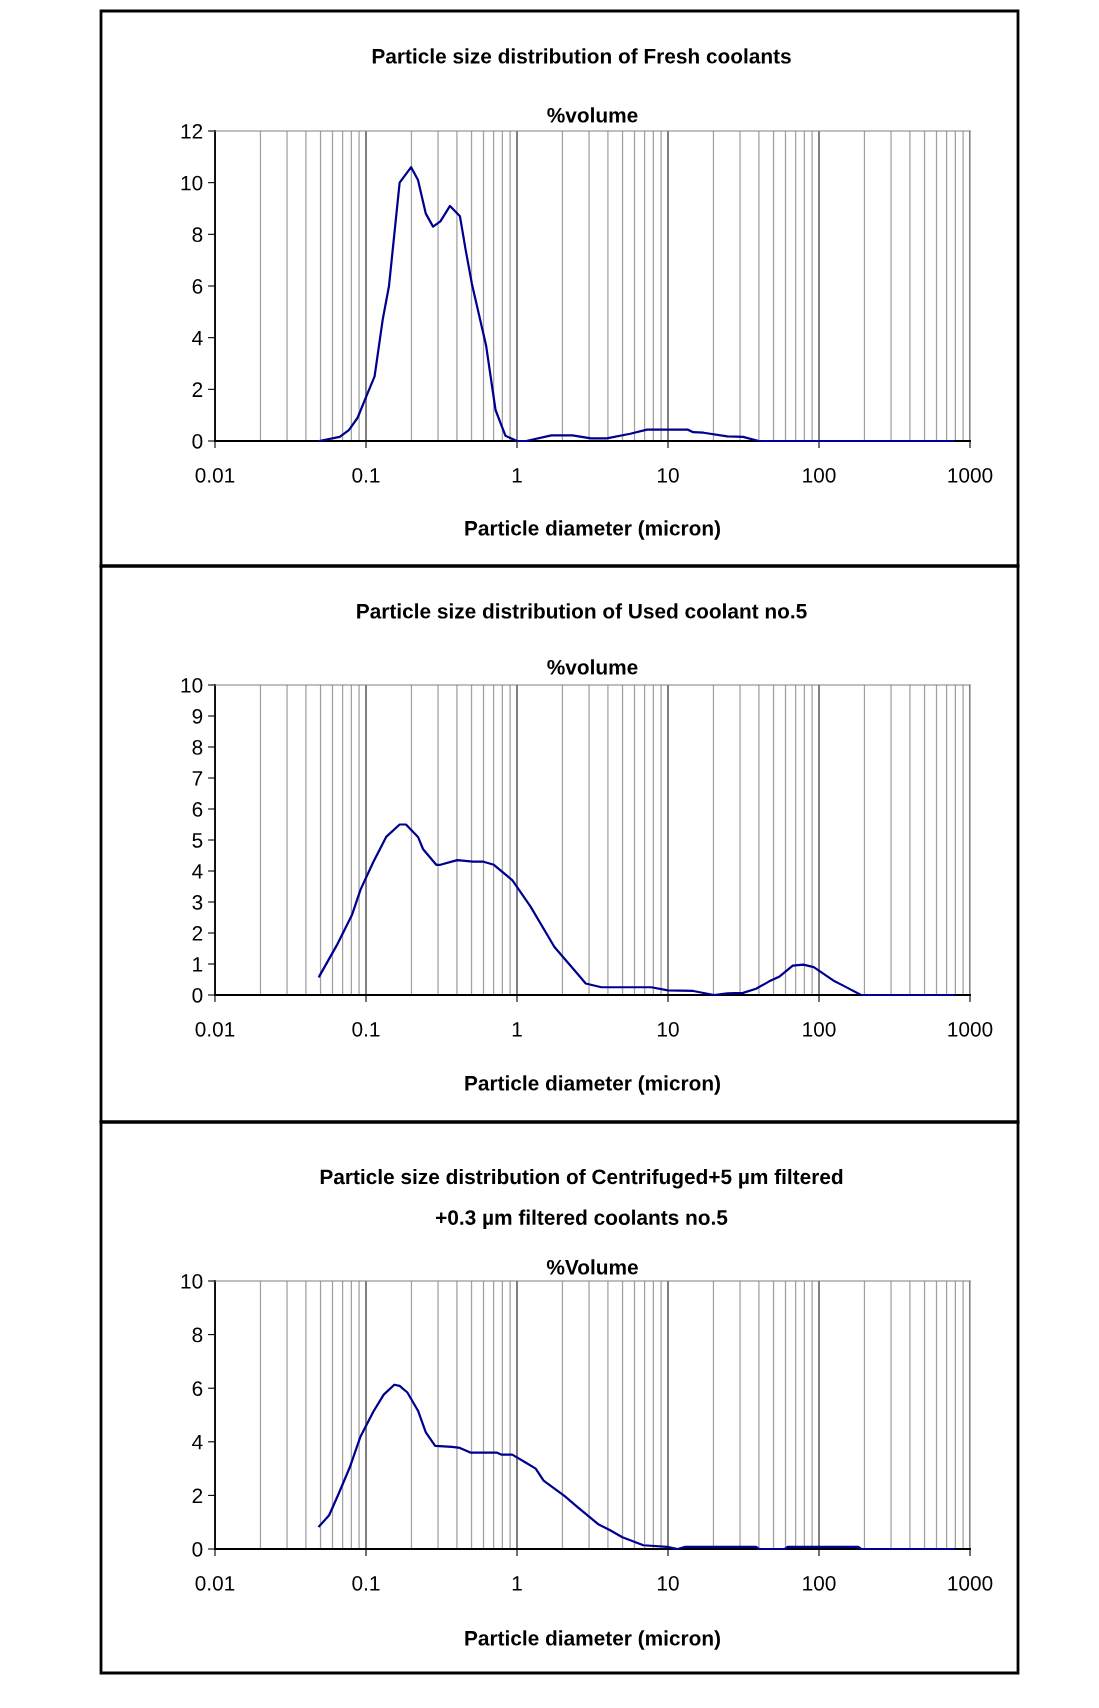  What do you see at coordinates (592, 1267) in the screenshot?
I see `y-axis-title: %Volume` at bounding box center [592, 1267].